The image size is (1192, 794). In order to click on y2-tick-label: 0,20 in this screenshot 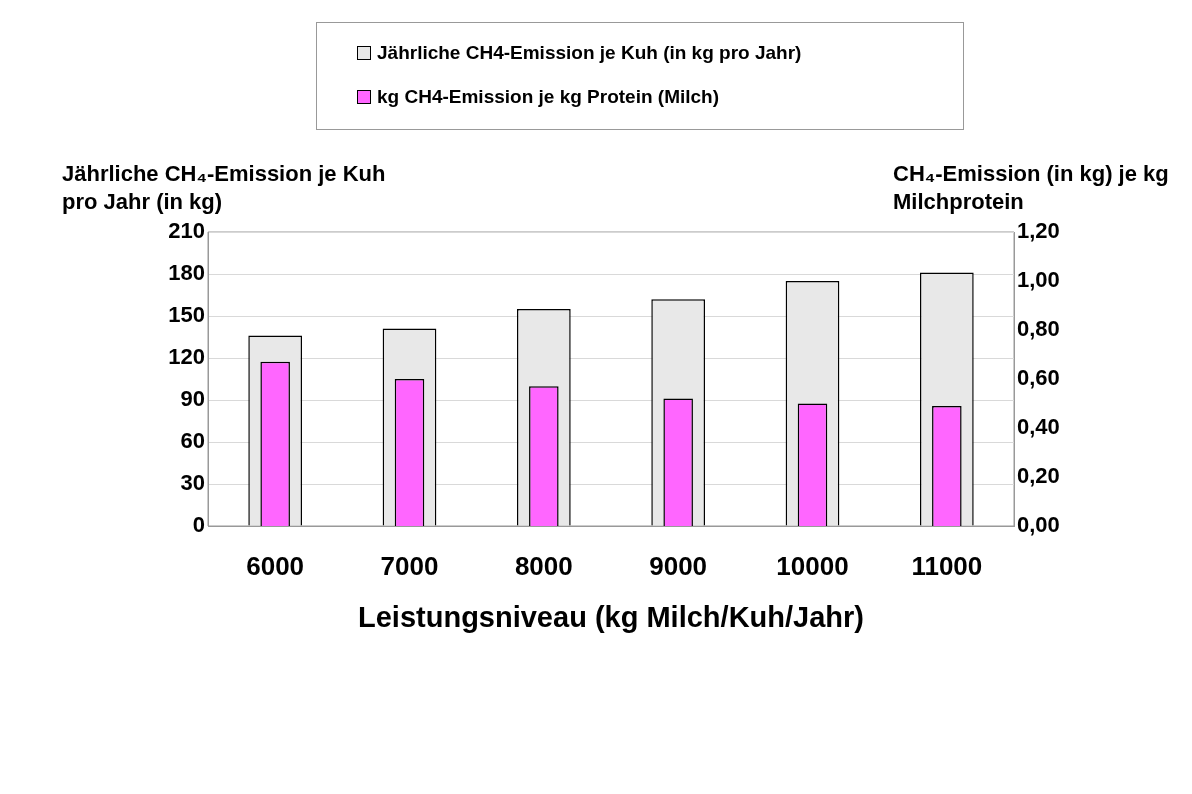, I will do `click(1038, 476)`.